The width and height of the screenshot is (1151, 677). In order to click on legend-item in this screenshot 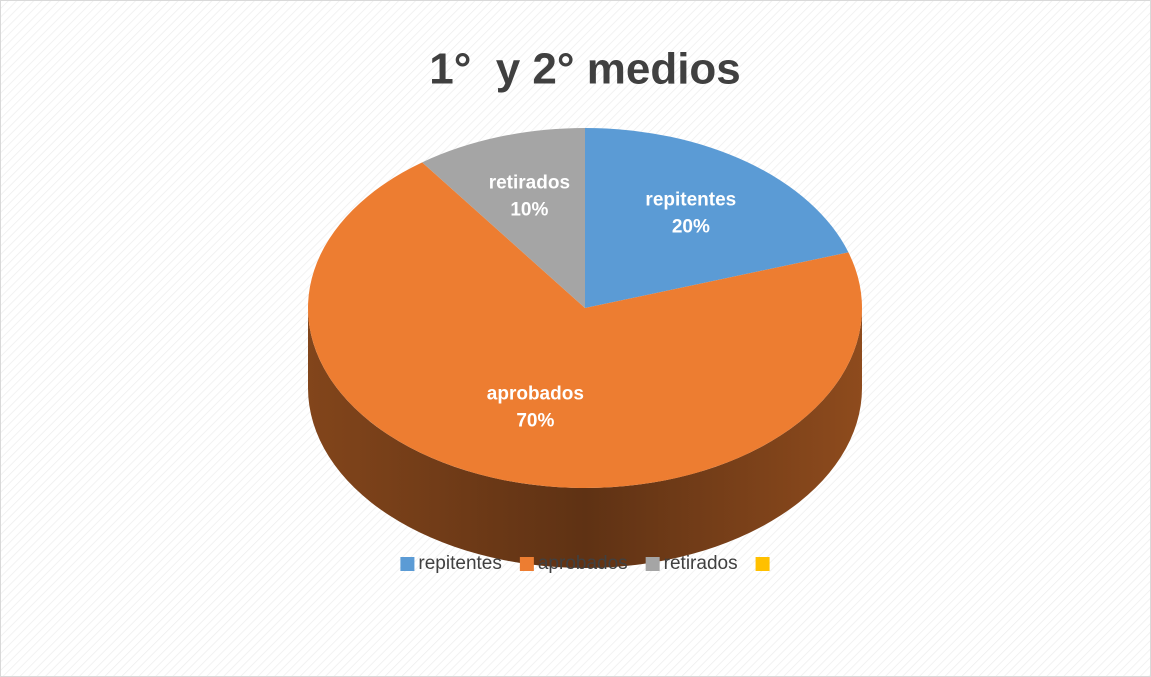, I will do `click(762, 564)`.